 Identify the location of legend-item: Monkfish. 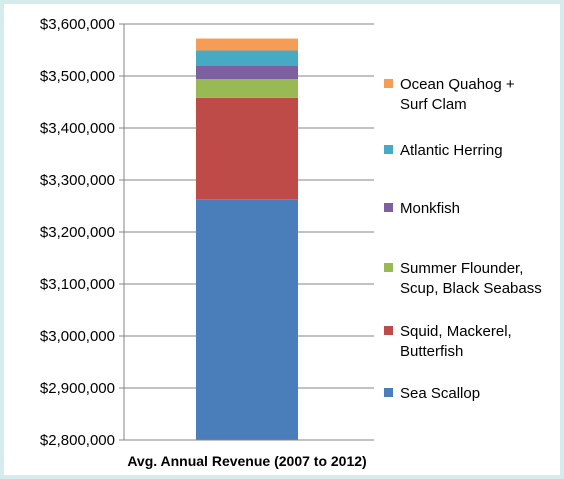
(422, 208).